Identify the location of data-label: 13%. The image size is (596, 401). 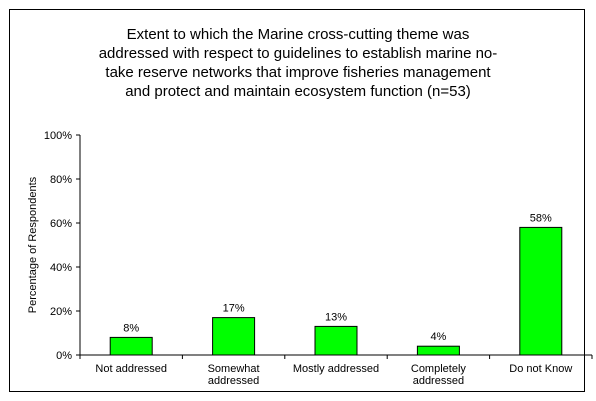
(336, 317).